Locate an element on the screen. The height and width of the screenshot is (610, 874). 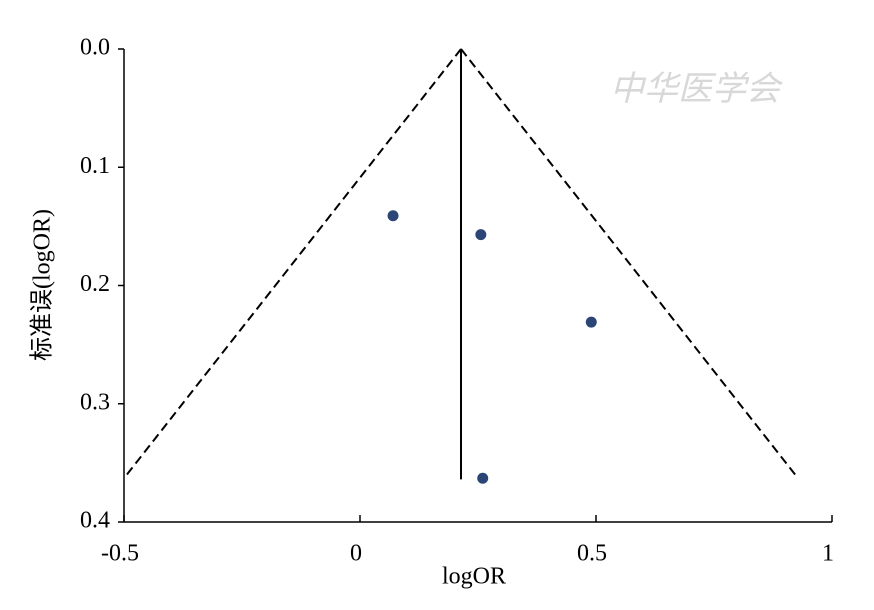
y-tick-label: 0.2 is located at coordinates (95, 284).